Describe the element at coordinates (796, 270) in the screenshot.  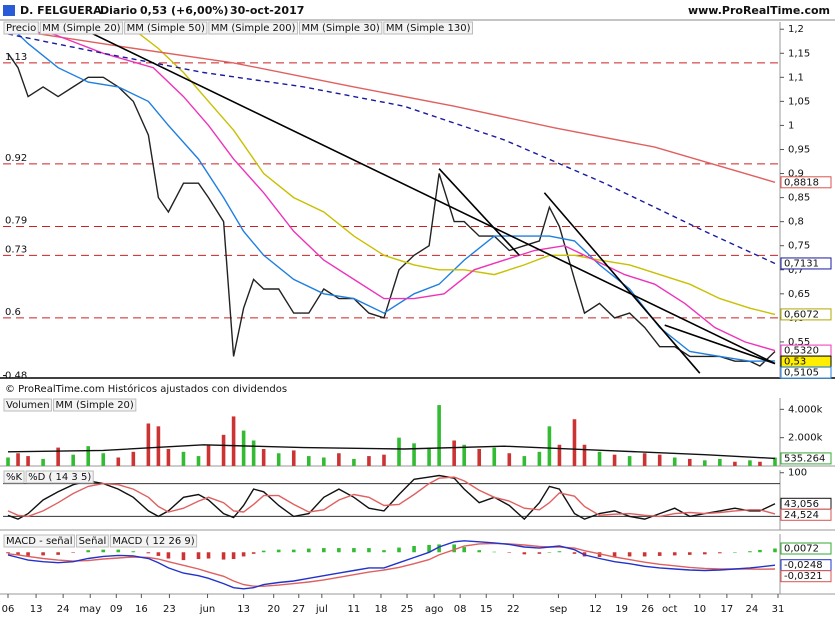
I see `y-tick-label: 0,7` at that location.